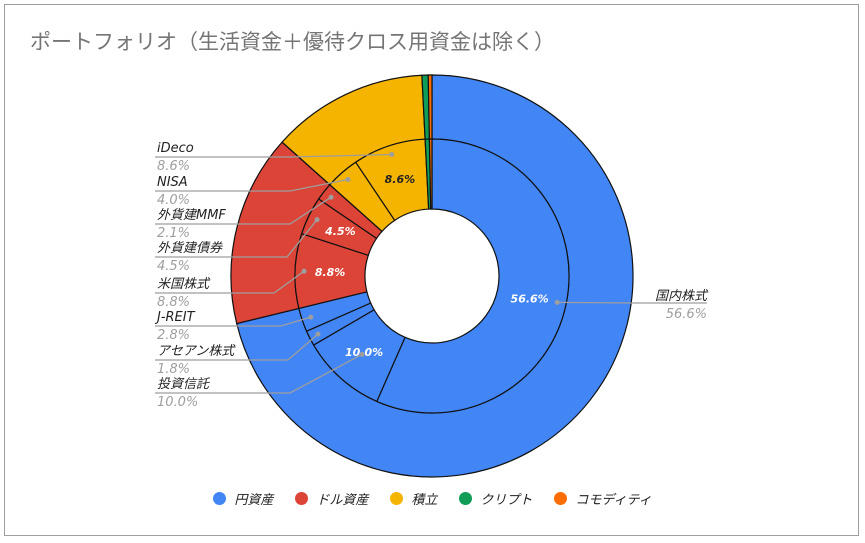  I want to click on legend-item: ドル資産, so click(331, 498).